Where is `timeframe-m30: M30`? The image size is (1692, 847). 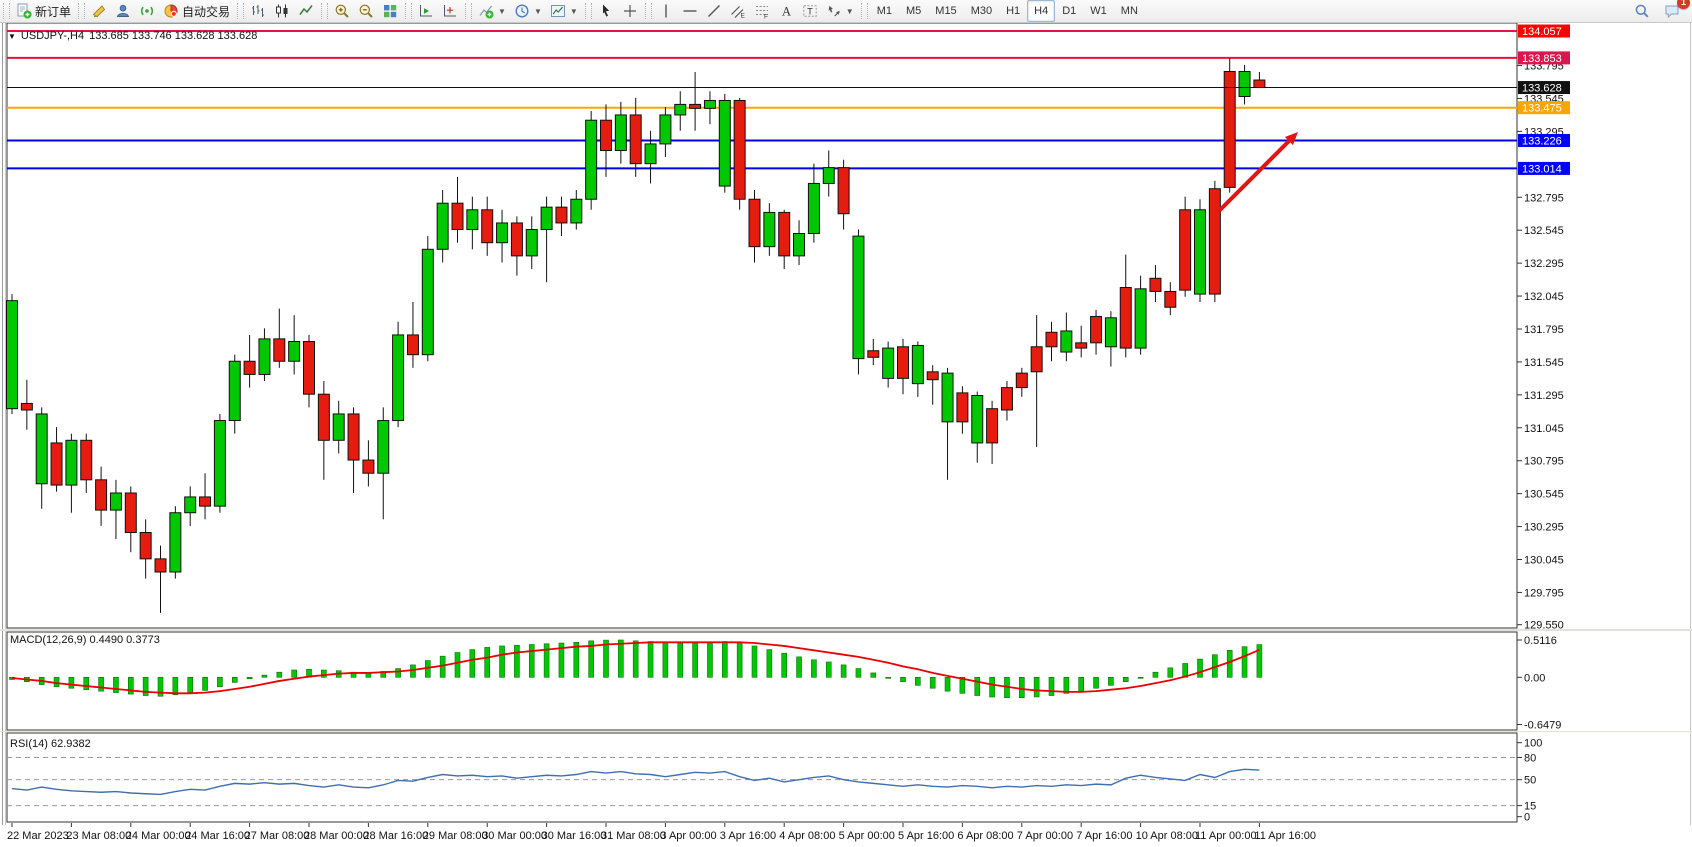 timeframe-m30: M30 is located at coordinates (981, 11).